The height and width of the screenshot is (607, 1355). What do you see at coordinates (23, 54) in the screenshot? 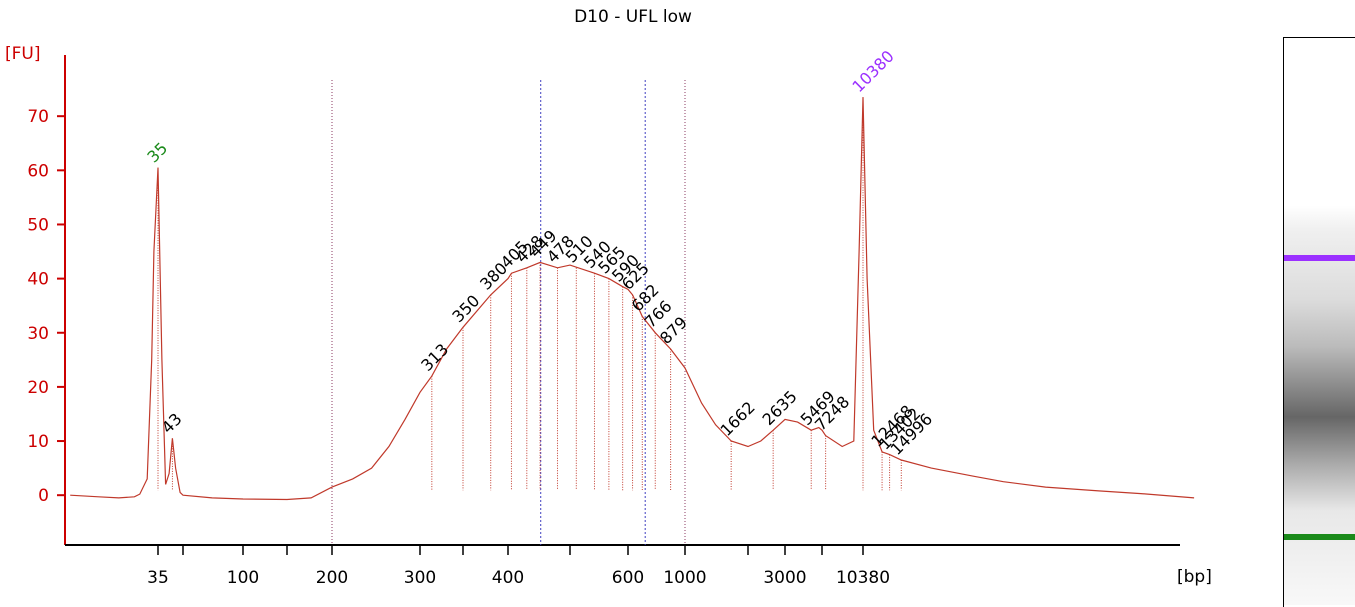
I see `y-axis-label: [FU]` at bounding box center [23, 54].